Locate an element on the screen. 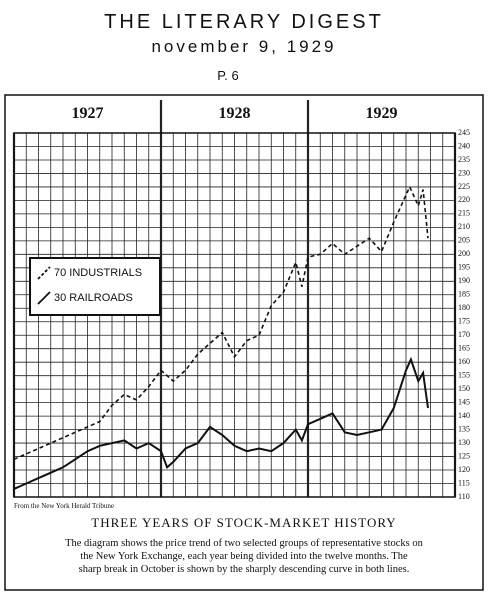 This screenshot has height=605, width=489. y-tick-label: 170 is located at coordinates (464, 334).